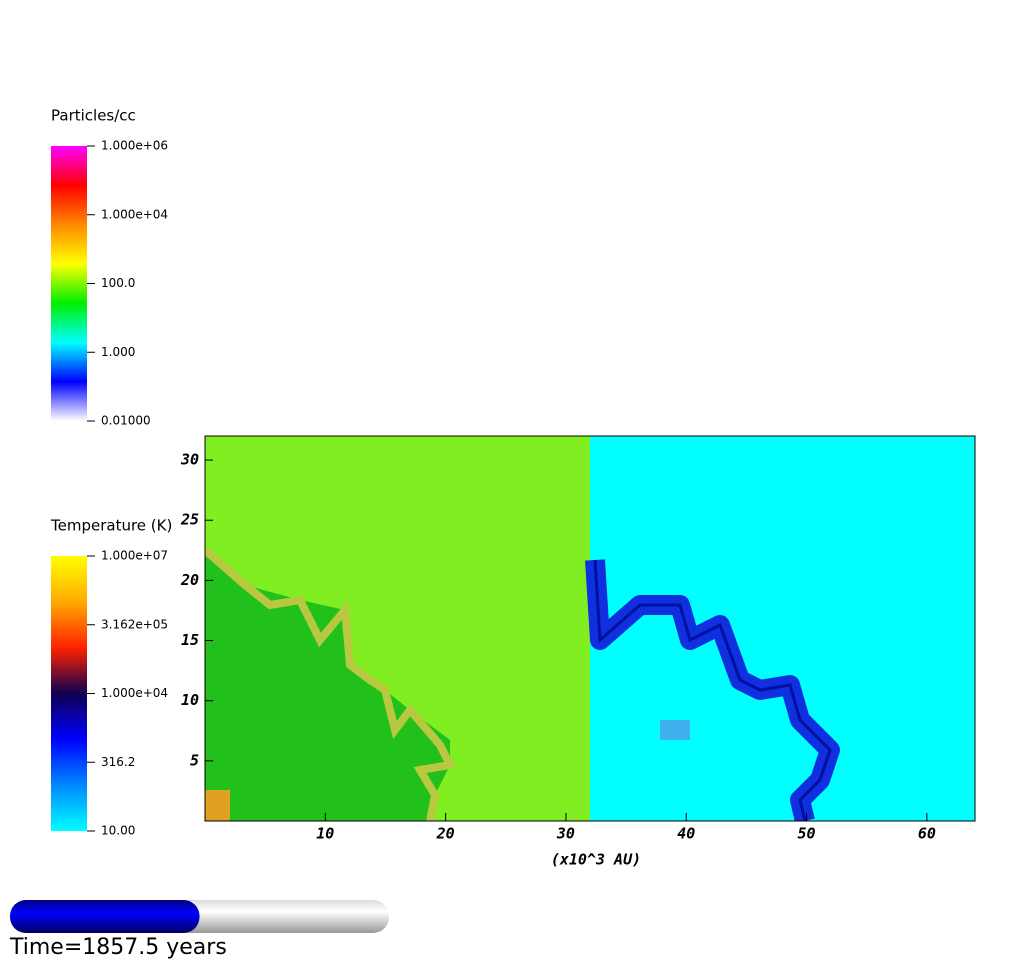  What do you see at coordinates (189, 580) in the screenshot?
I see `y-tick-label: 20` at bounding box center [189, 580].